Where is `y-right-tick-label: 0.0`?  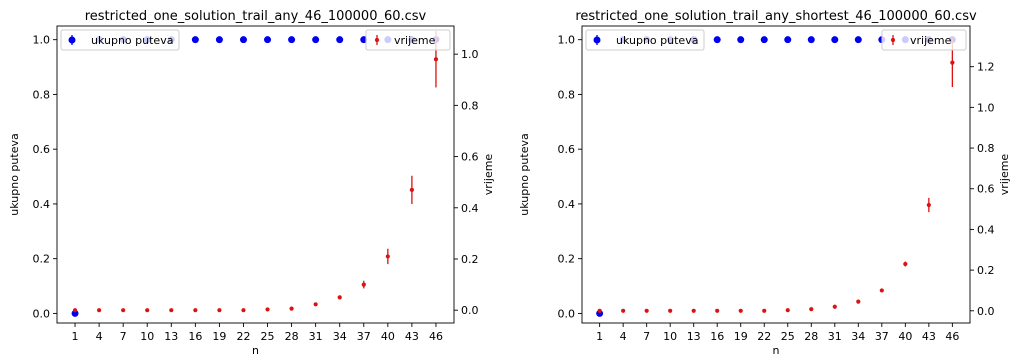
y-right-tick-label: 0.0 is located at coordinates (470, 310).